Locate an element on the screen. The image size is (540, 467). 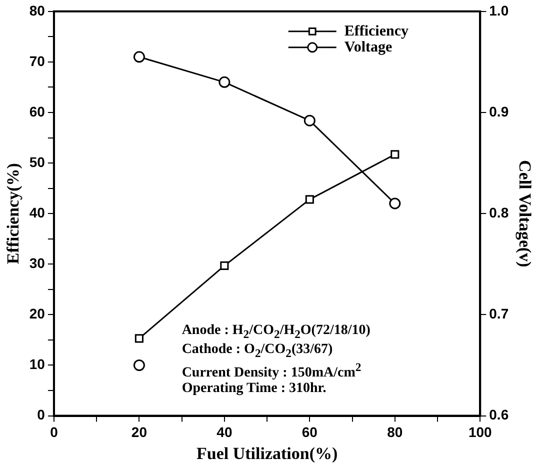
y2-tick-label: 0.9 is located at coordinates (499, 111).